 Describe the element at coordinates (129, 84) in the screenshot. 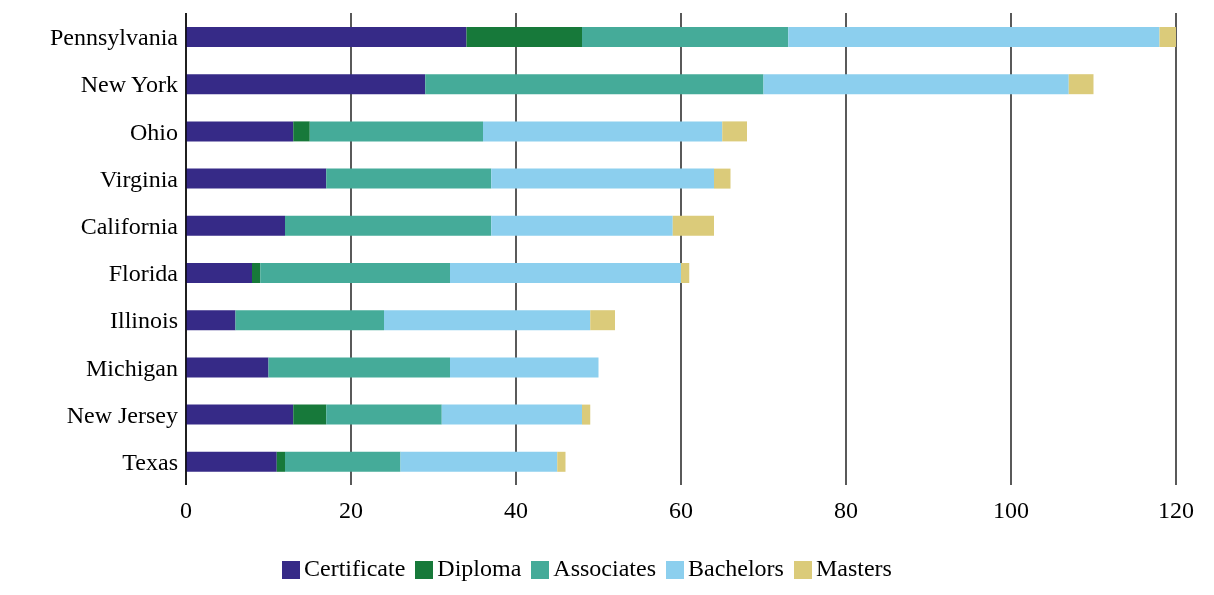

I see `y-tick-label: New York` at that location.